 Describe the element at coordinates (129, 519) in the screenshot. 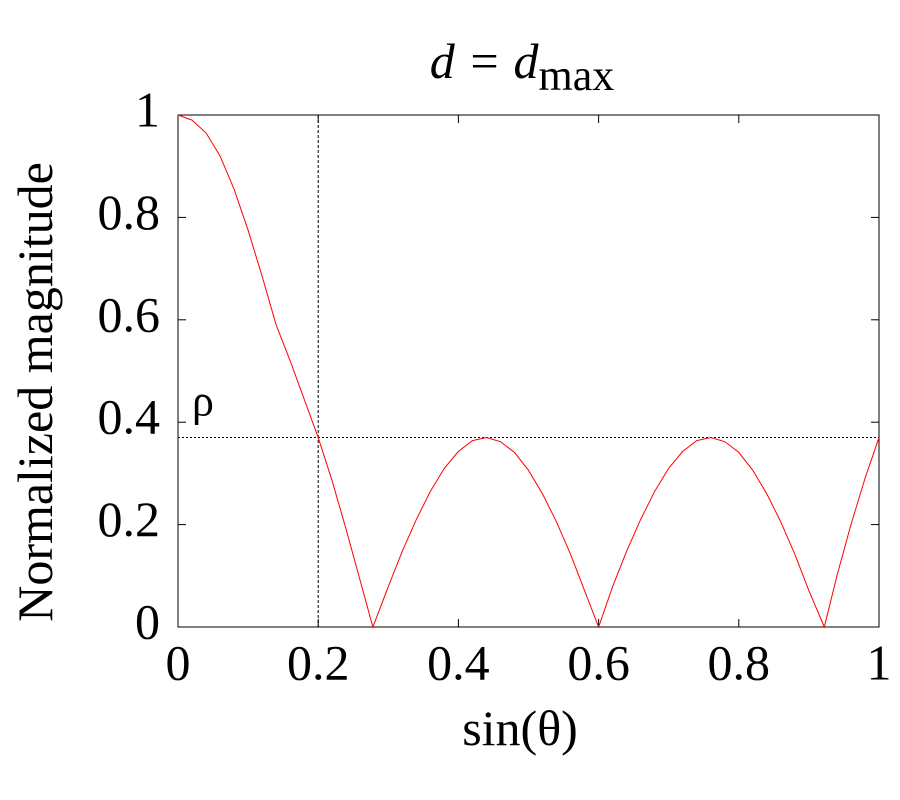

I see `y-tick-label: 0.2` at that location.